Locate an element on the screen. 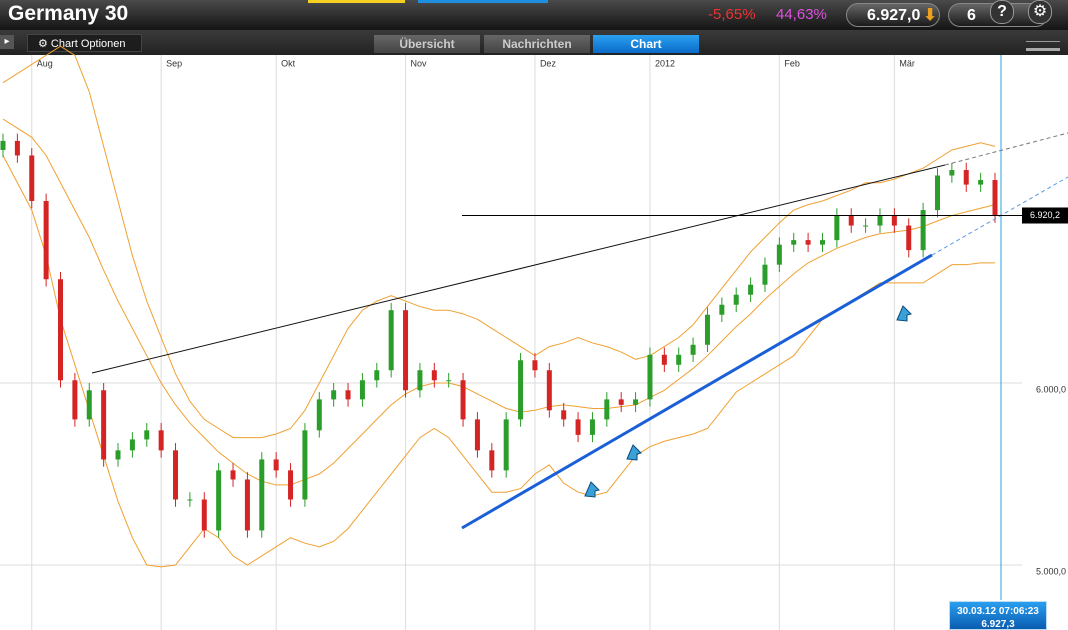  price: 6.927,0 is located at coordinates (894, 15).